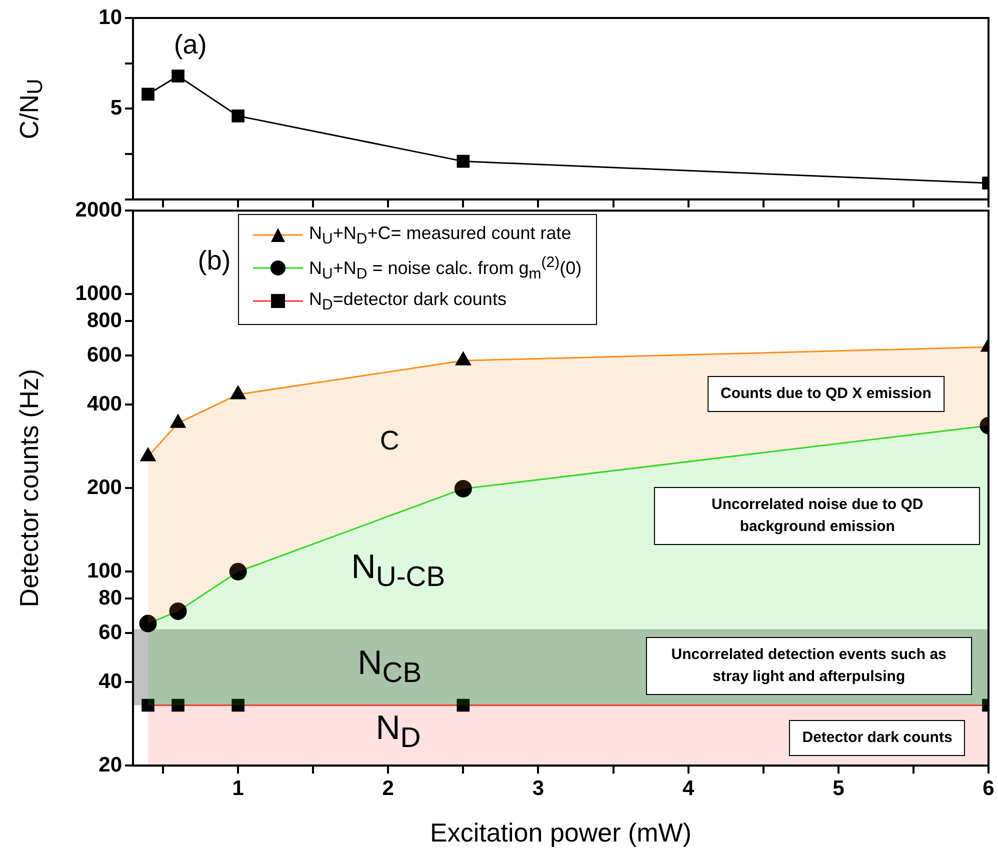 This screenshot has width=998, height=864. What do you see at coordinates (190, 45) in the screenshot?
I see `annotation: (a)` at bounding box center [190, 45].